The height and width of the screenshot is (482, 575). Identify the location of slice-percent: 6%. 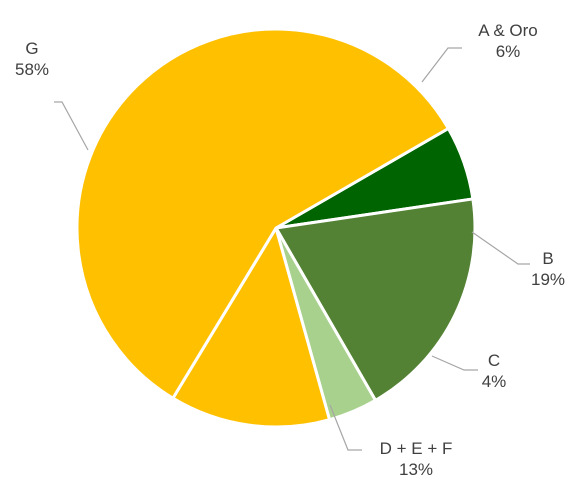
(508, 51).